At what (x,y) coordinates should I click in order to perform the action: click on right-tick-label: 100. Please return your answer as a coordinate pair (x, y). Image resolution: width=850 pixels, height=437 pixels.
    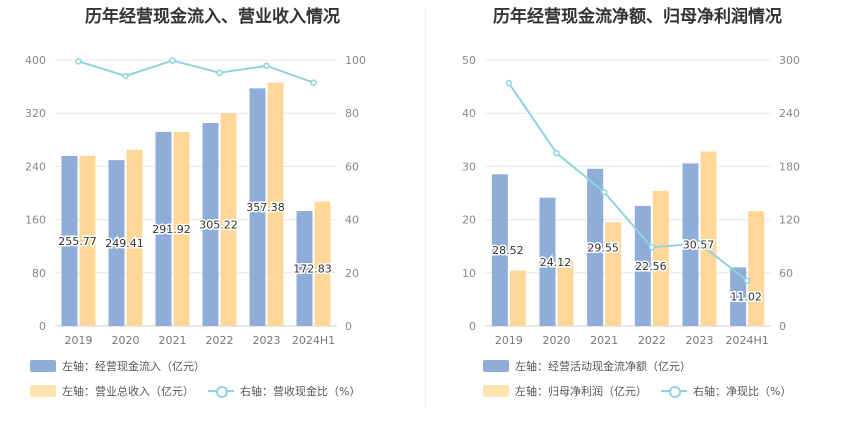
    Looking at the image, I should click on (355, 60).